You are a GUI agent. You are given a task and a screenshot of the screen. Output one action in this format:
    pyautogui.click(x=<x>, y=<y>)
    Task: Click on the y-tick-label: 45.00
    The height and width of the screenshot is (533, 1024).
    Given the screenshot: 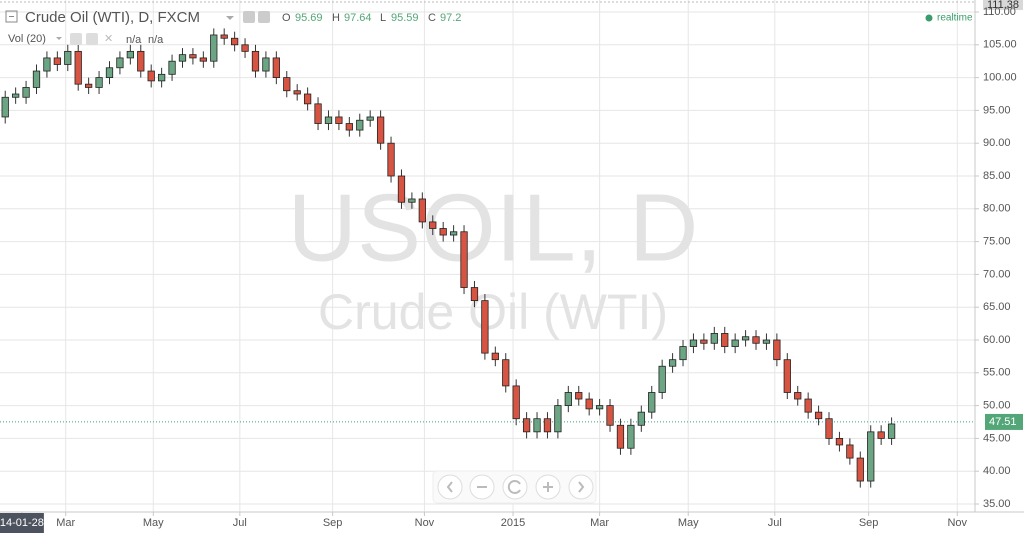 What is the action you would take?
    pyautogui.click(x=997, y=438)
    